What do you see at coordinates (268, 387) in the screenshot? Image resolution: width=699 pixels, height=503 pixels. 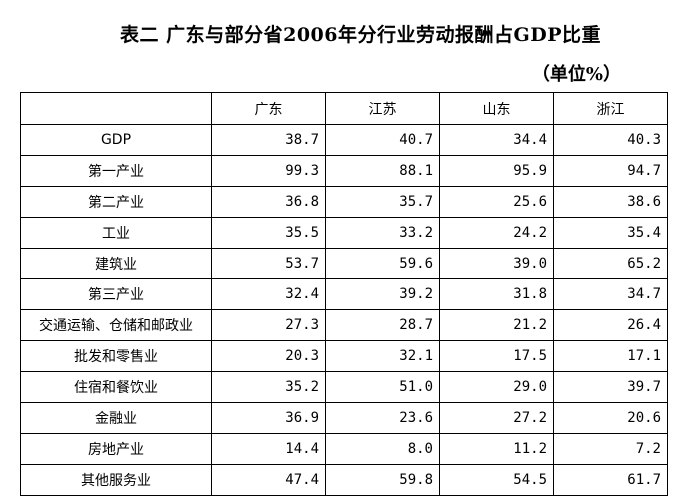 I see `cell-value: 35.2` at bounding box center [268, 387].